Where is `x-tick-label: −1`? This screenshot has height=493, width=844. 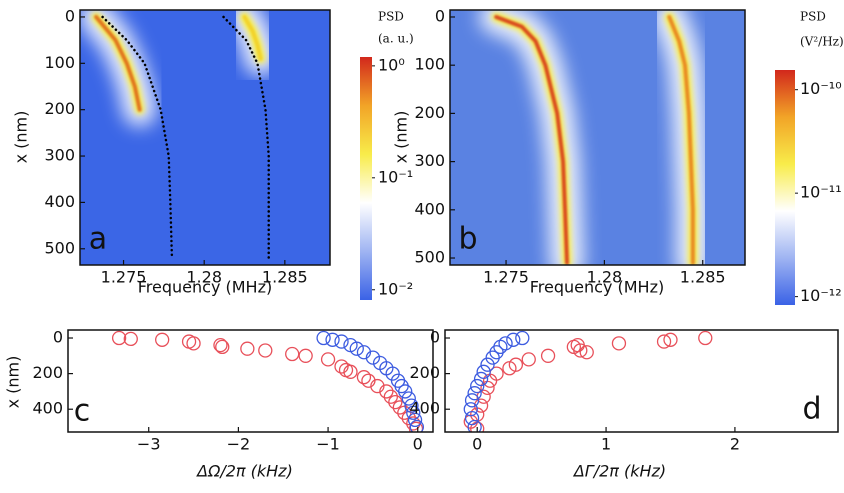 x-tick-label: −1 is located at coordinates (328, 444).